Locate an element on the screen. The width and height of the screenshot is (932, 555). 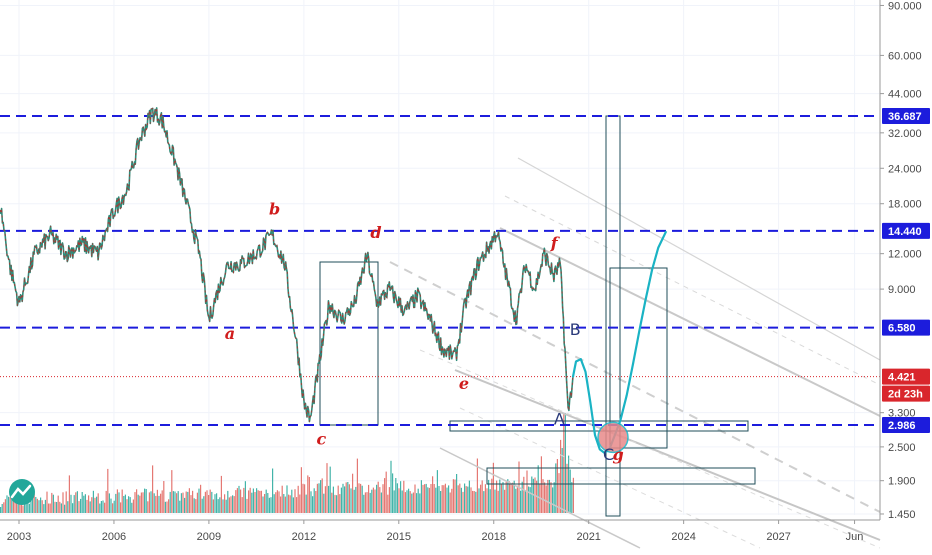
analysis-box is located at coordinates (621, 476).